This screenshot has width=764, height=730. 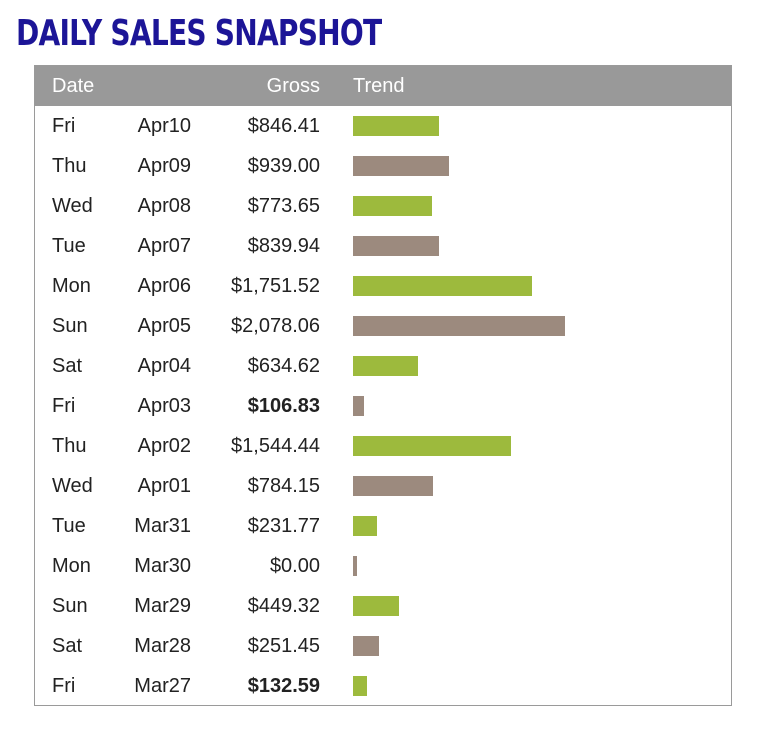 What do you see at coordinates (293, 86) in the screenshot?
I see `header-gross: Gross` at bounding box center [293, 86].